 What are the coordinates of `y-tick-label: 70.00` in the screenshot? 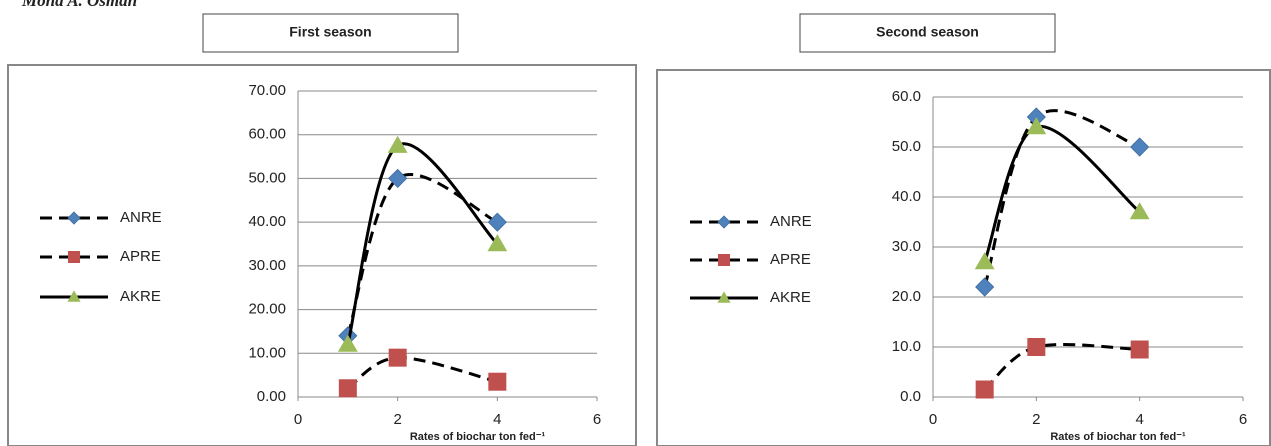 It's located at (267, 90).